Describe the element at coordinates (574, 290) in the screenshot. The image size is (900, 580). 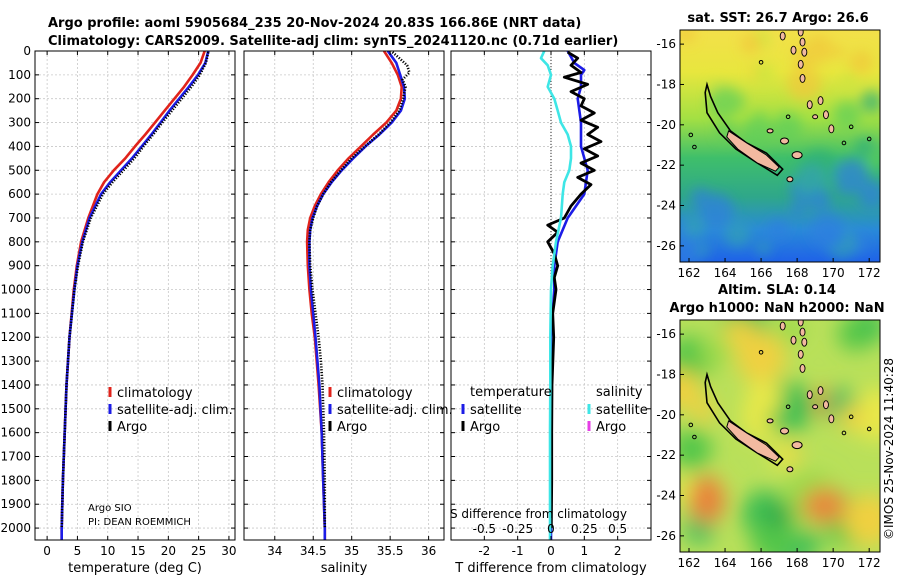
I see `series-line-temperature-argo` at that location.